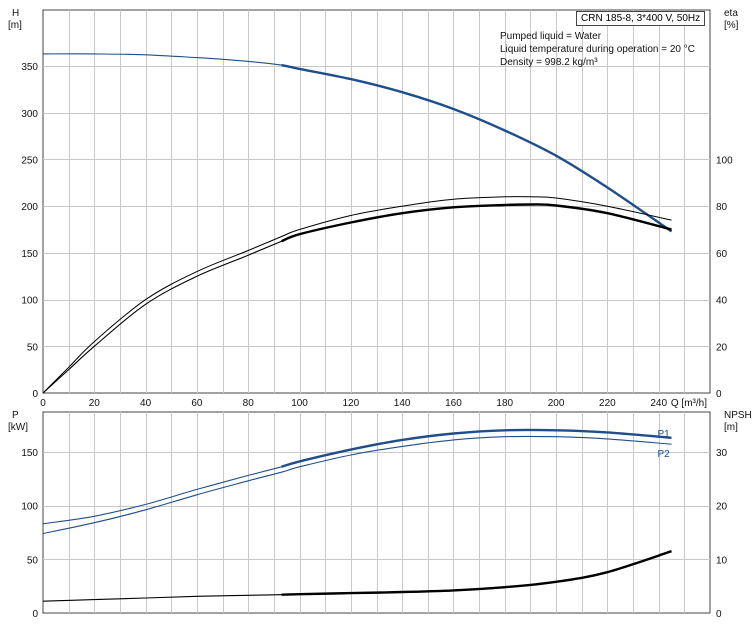 This screenshot has height=630, width=756. I want to click on y-right-axis-unit: [%], so click(731, 25).